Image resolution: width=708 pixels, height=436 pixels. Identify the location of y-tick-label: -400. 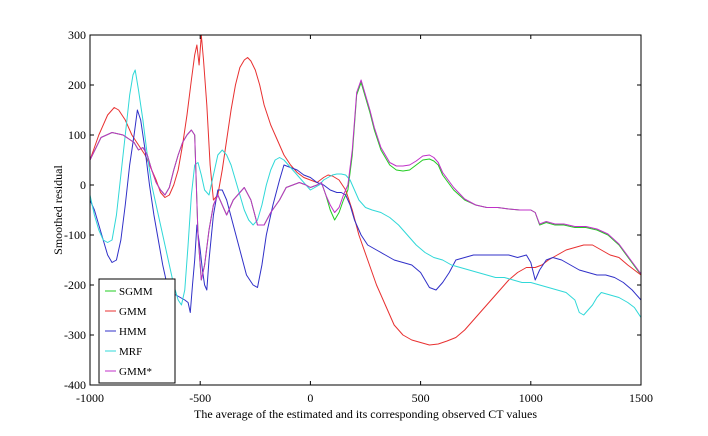
(75, 385).